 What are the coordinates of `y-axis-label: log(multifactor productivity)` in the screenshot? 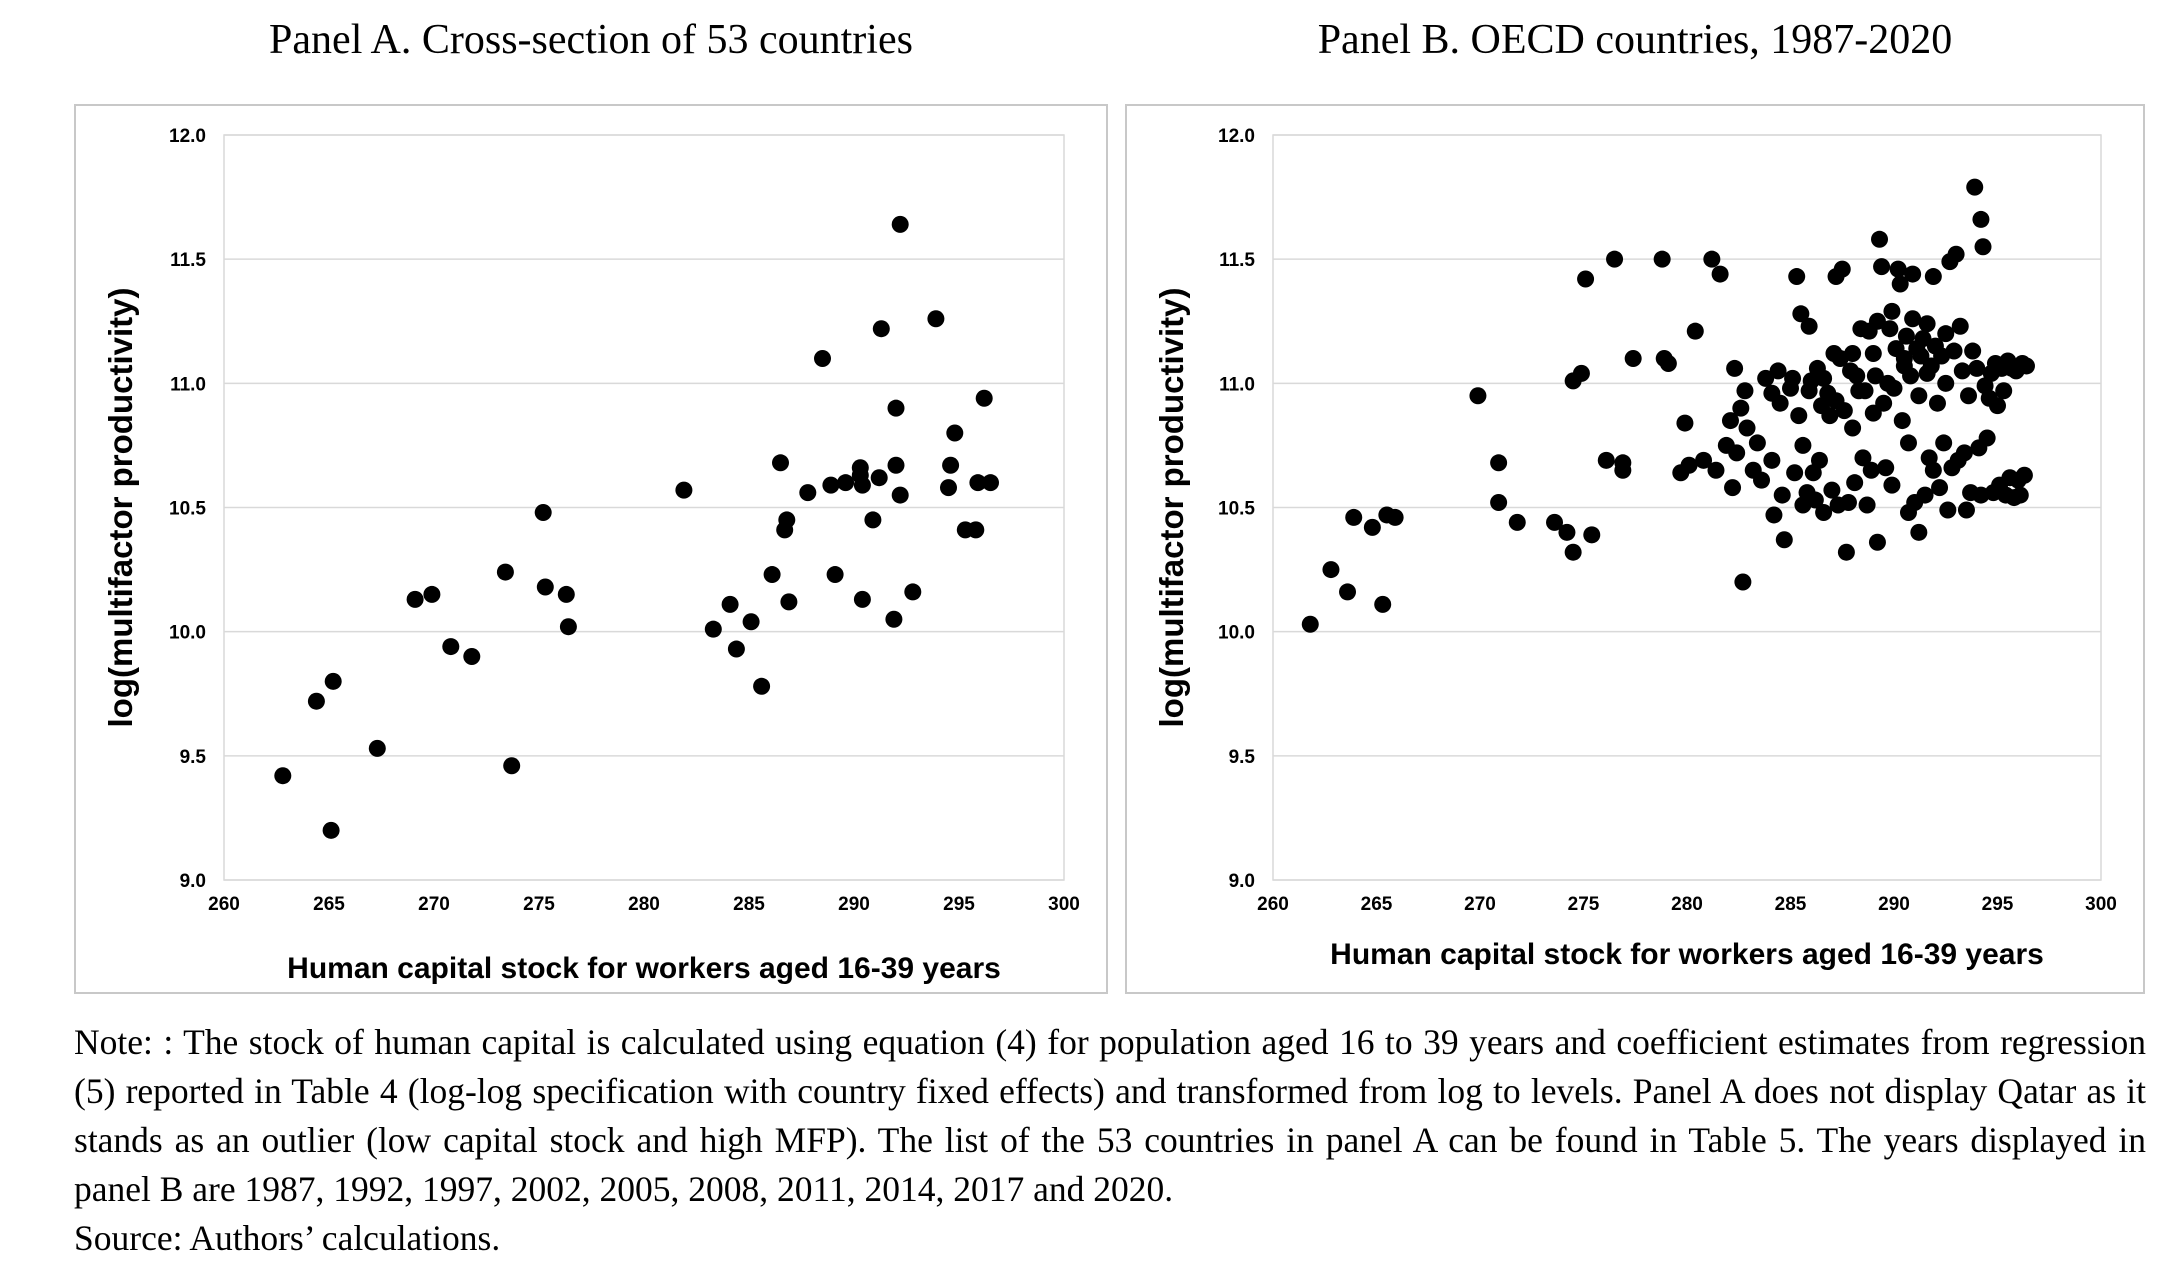 It's located at (120, 508).